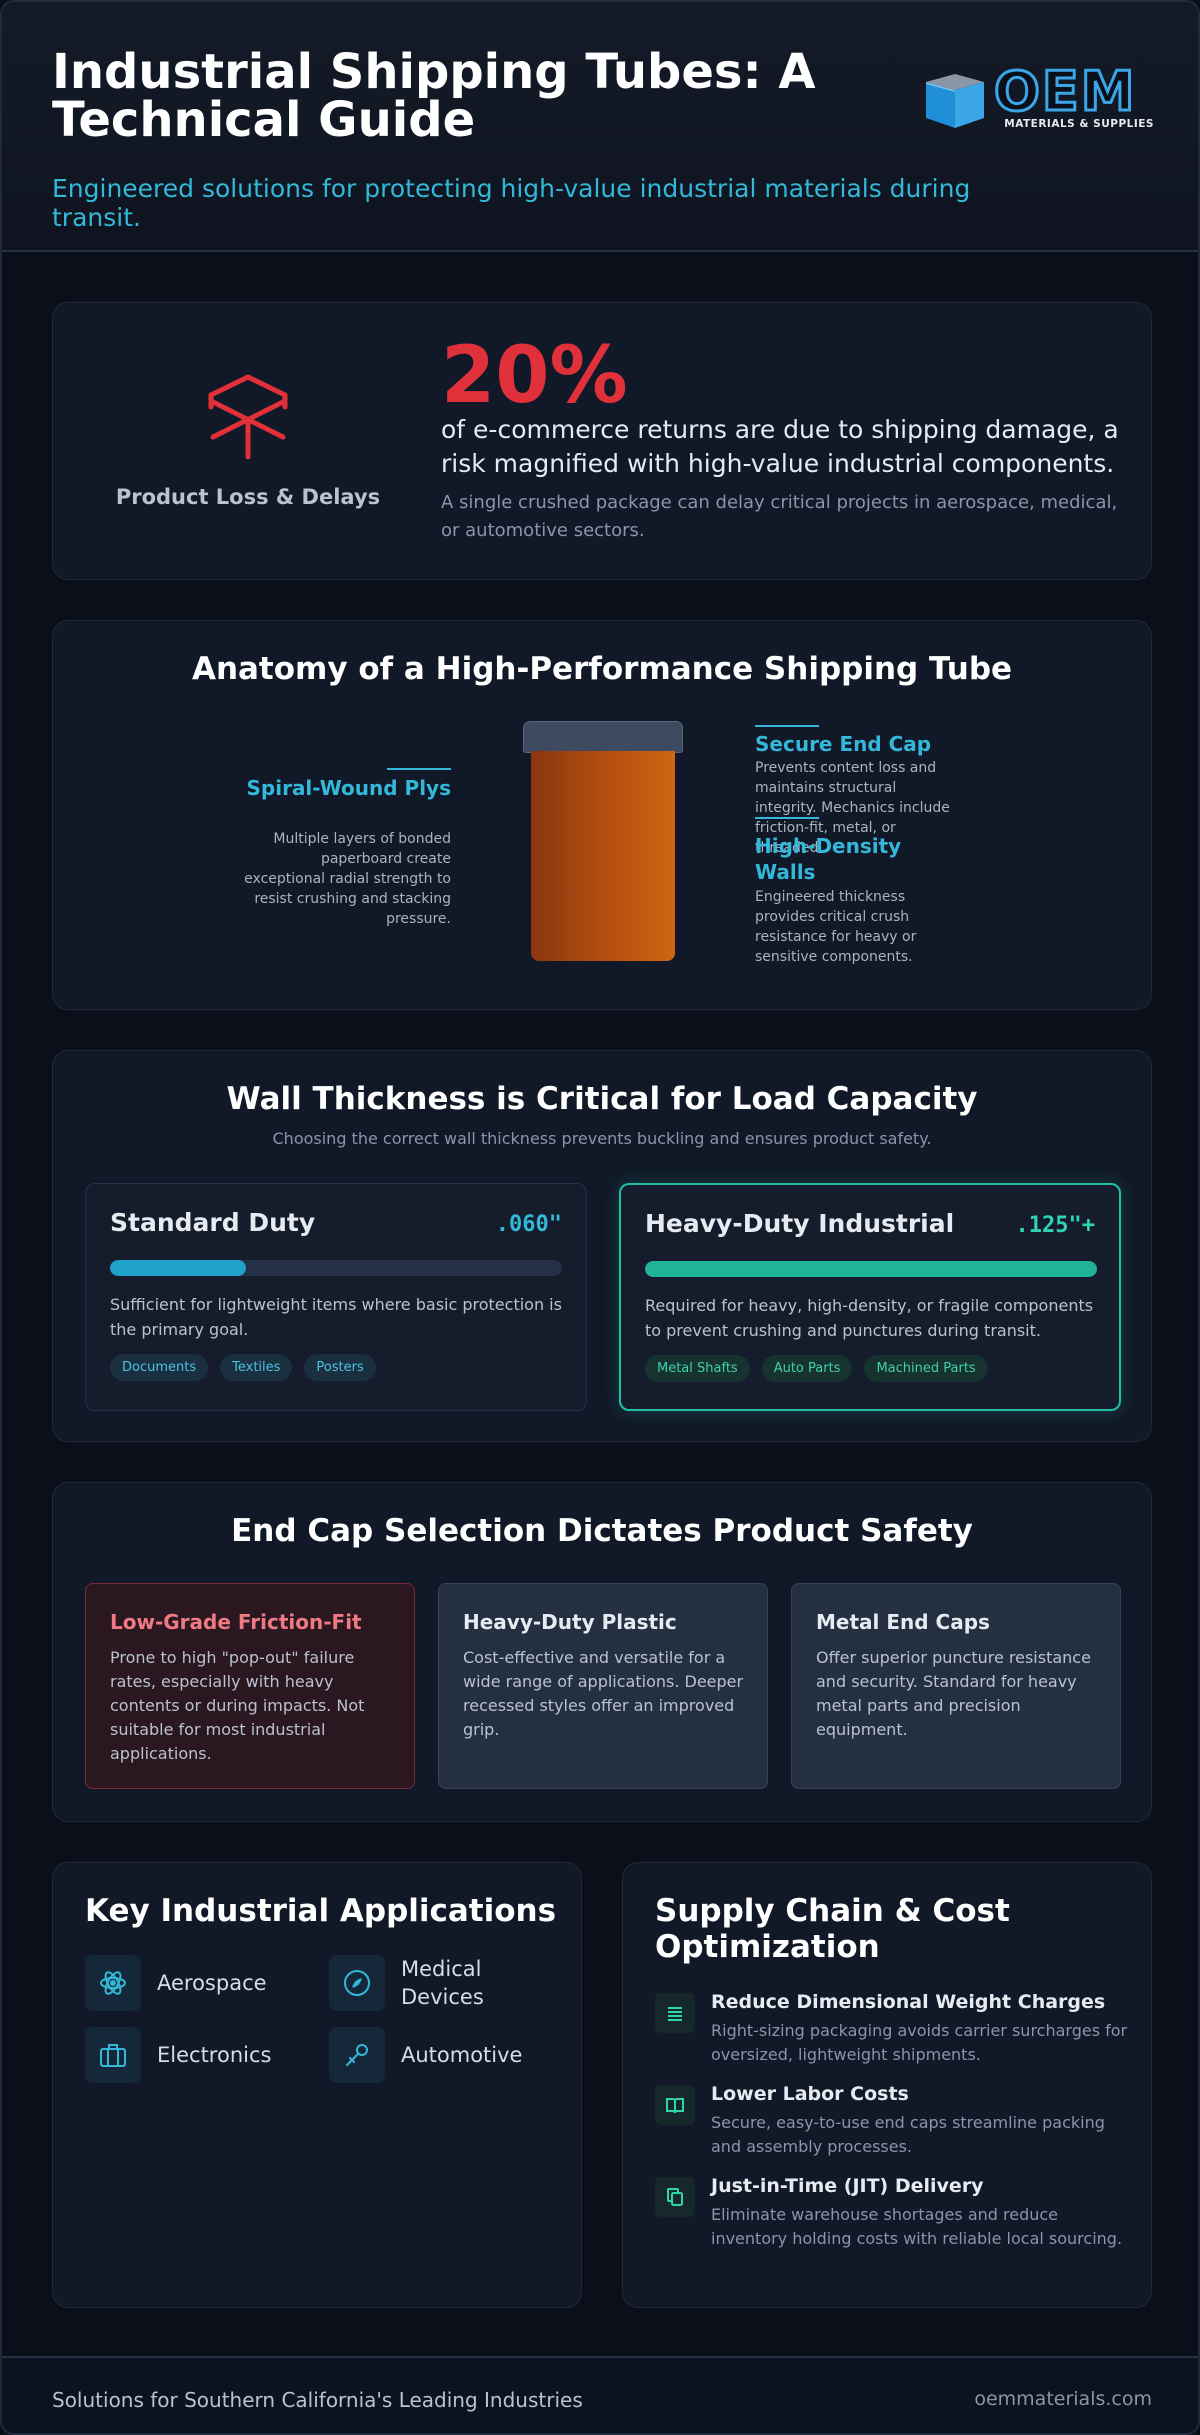 Image resolution: width=1200 pixels, height=2435 pixels. I want to click on supply-title: Supply Chain & Cost Optimization, so click(832, 1929).